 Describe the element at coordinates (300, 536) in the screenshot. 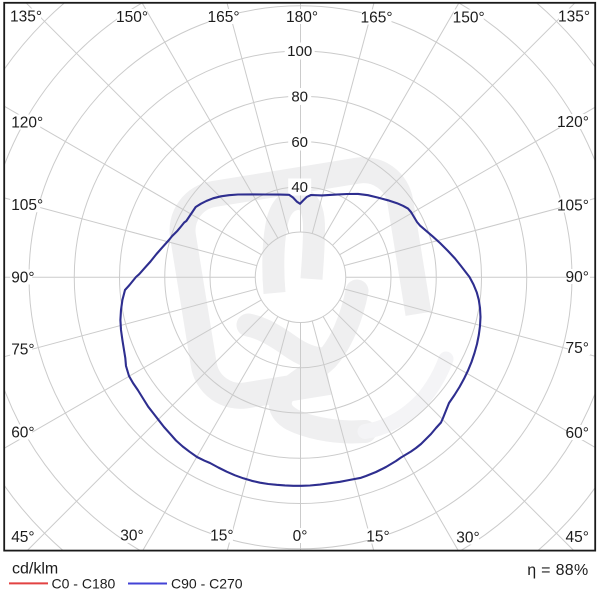

I see `svg-text: 0°` at that location.